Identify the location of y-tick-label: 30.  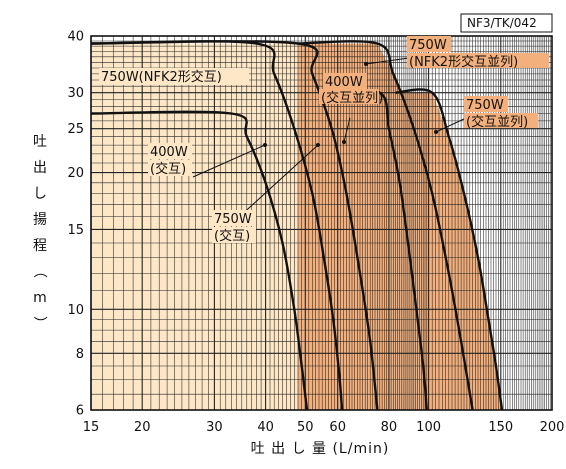
(75, 93).